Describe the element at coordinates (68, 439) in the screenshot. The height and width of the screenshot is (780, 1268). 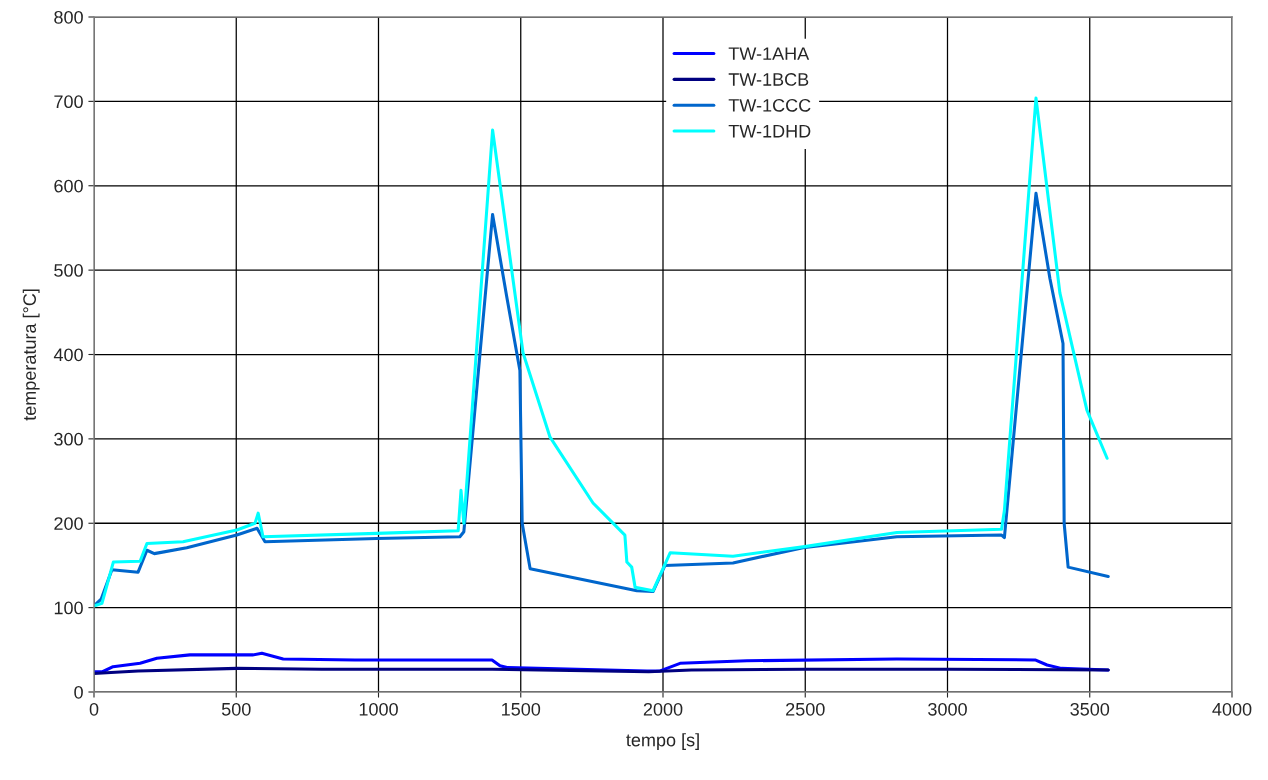
I see `y-tick-label: 300` at that location.